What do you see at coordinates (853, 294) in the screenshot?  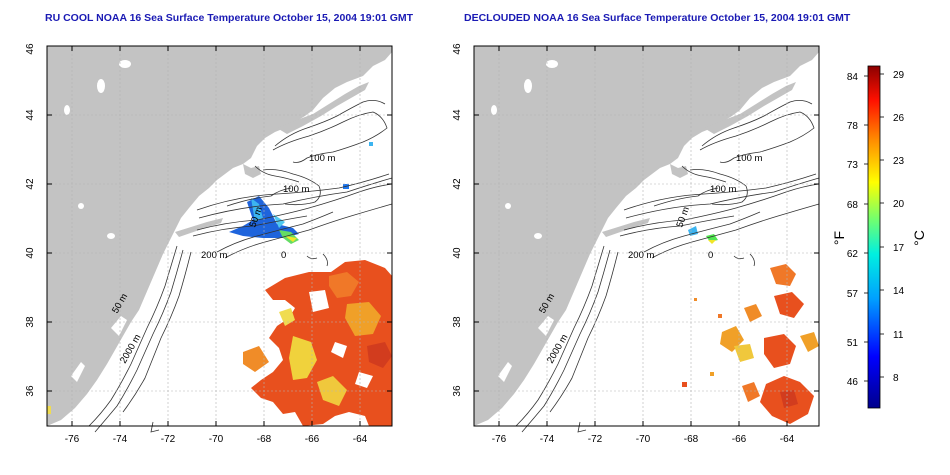 I see `f-tick: 57` at bounding box center [853, 294].